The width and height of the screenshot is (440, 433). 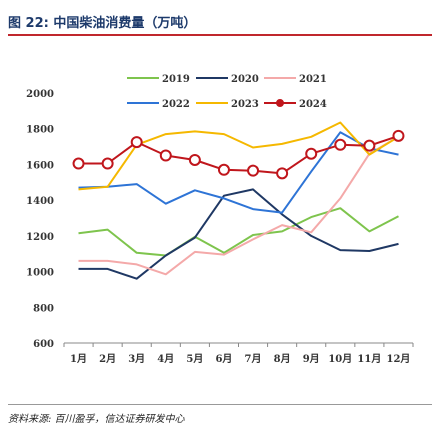 I want to click on x-tick-label: 12月, so click(x=398, y=359).